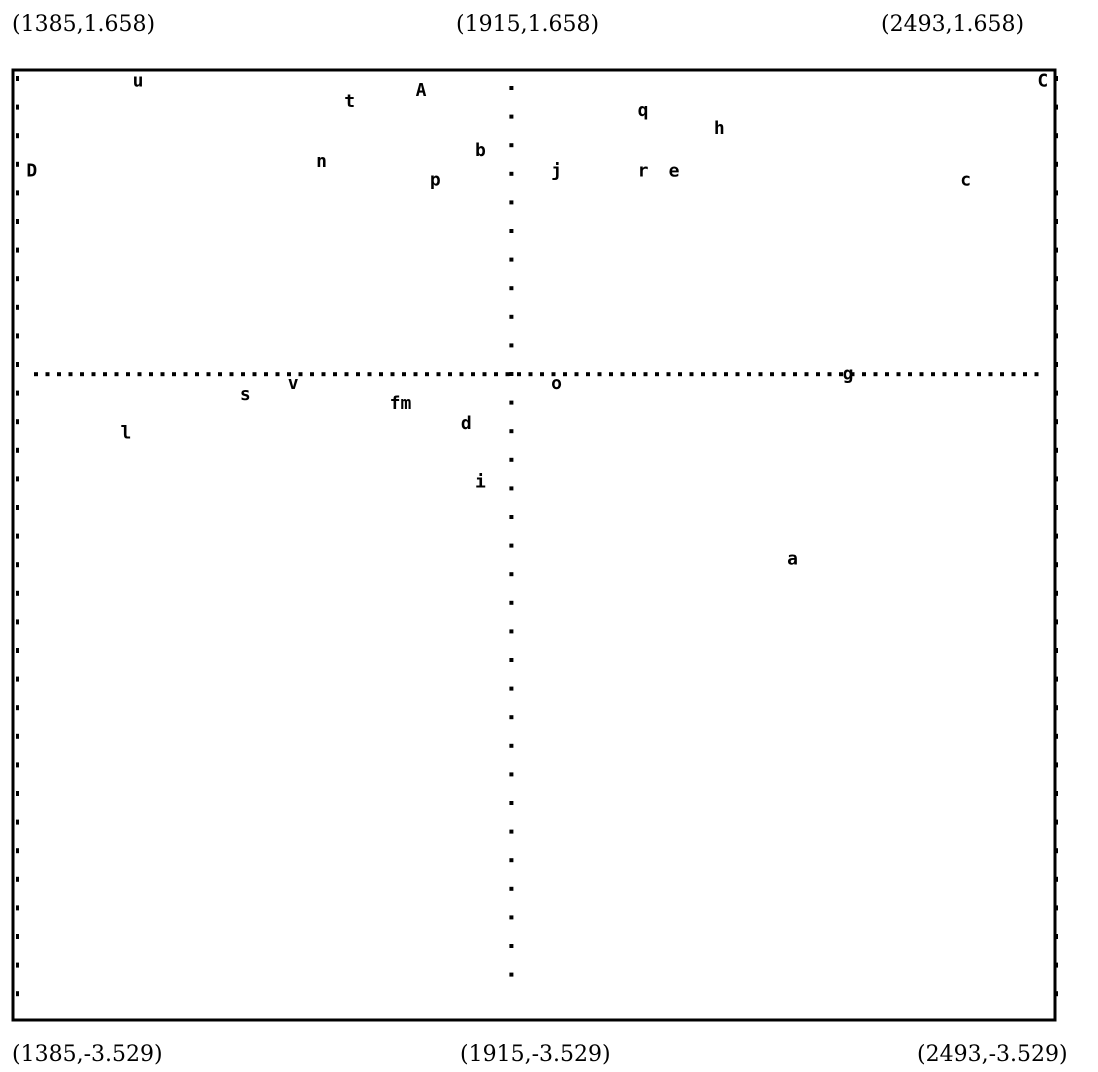  Describe the element at coordinates (965, 180) in the screenshot. I see `point-label-c: c` at that location.